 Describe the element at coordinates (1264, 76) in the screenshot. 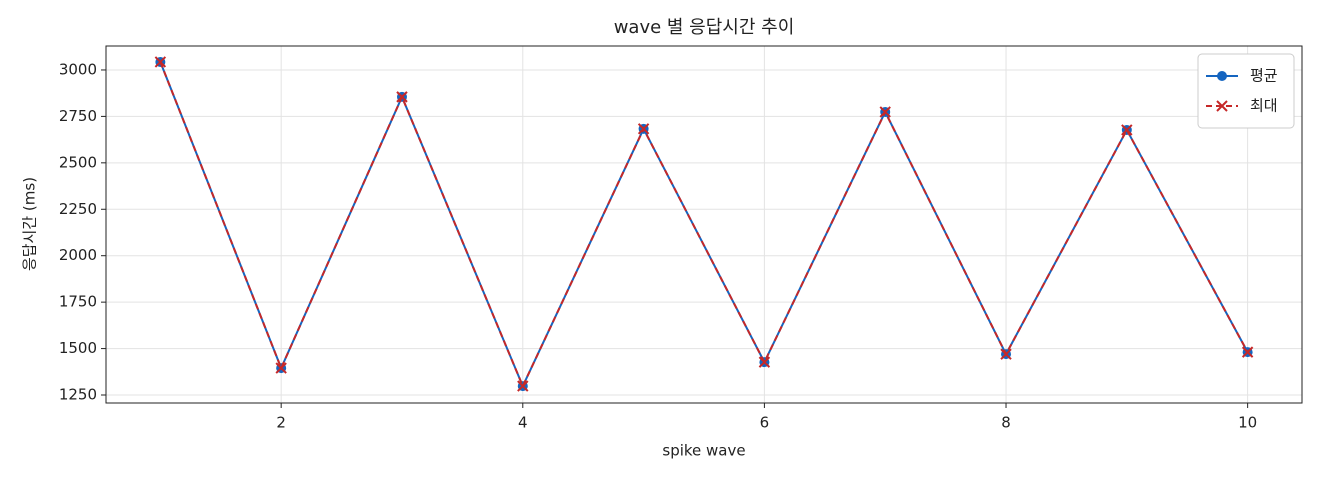

I see `legend-label: 평균` at that location.